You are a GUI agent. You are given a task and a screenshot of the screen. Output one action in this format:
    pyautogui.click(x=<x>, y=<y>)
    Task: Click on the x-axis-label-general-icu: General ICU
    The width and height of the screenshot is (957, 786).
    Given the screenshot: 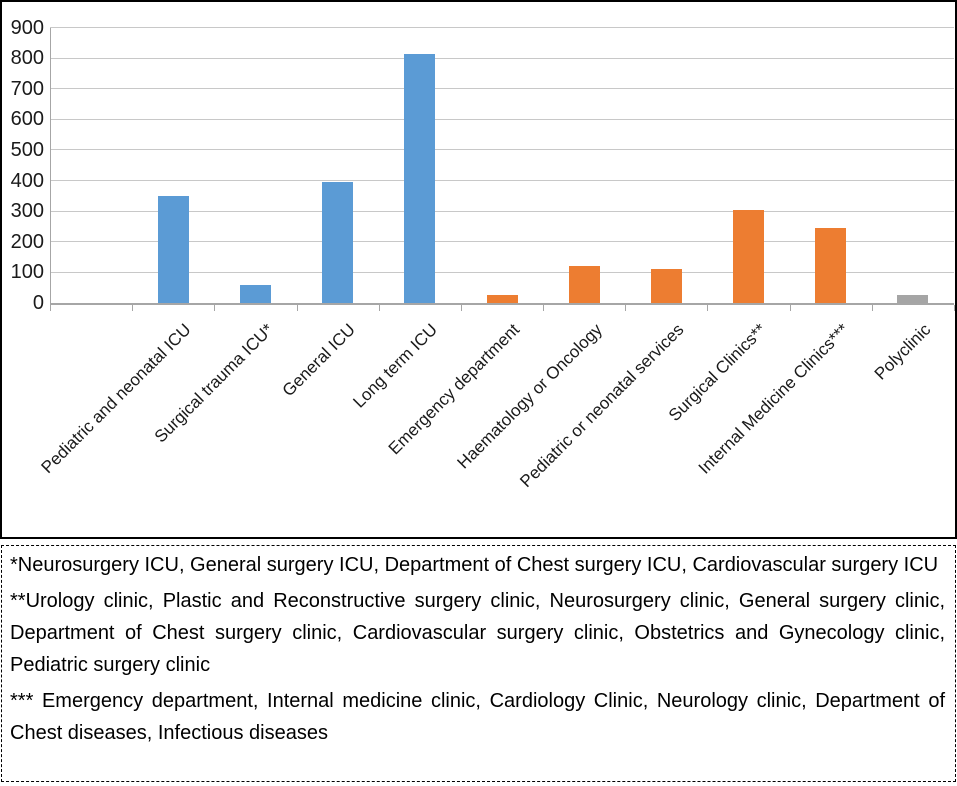 What is the action you would take?
    pyautogui.click(x=319, y=360)
    